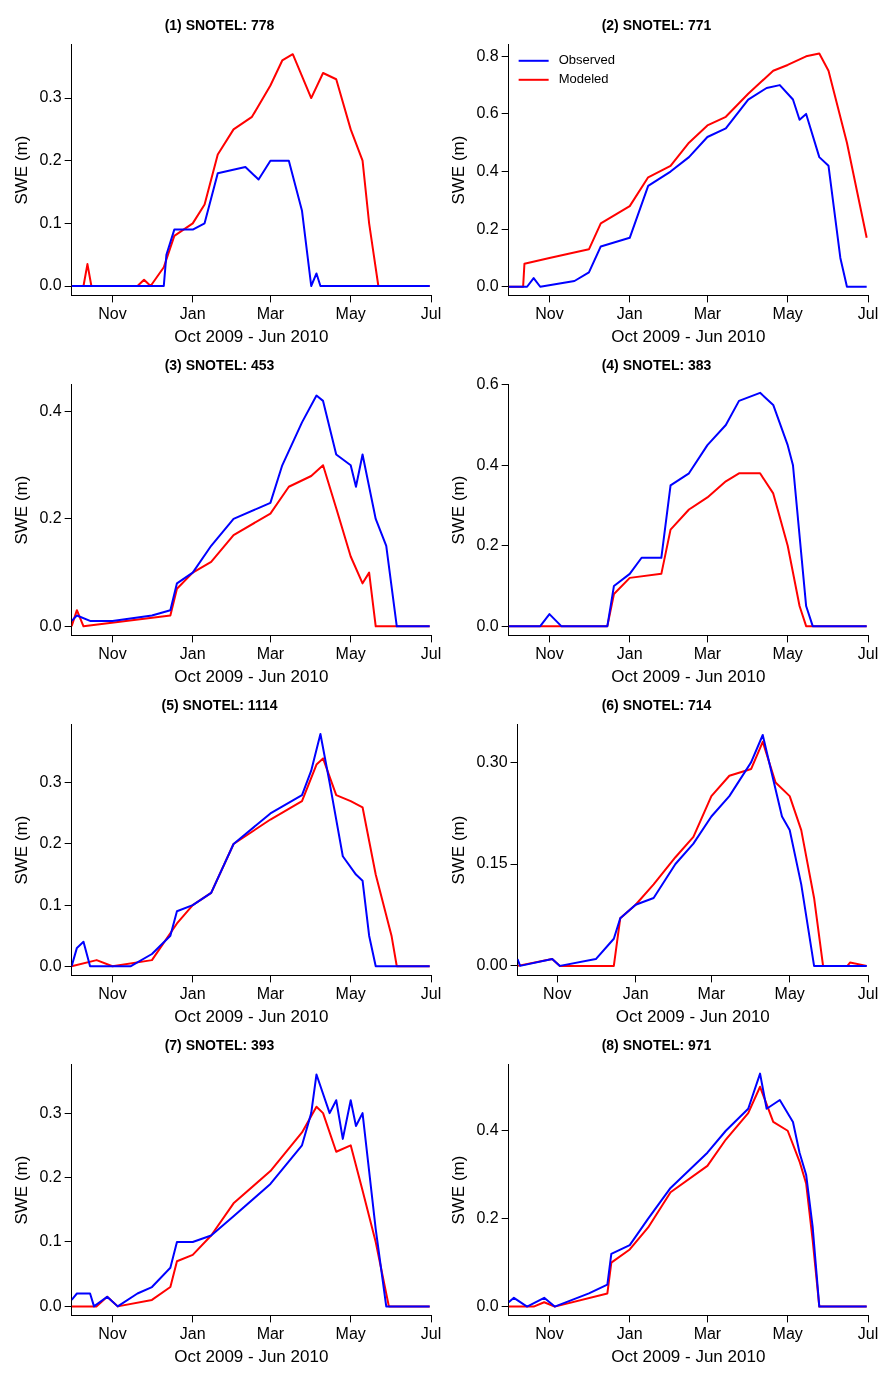 The image size is (891, 1398). What do you see at coordinates (487, 55) in the screenshot?
I see `y-tick-label: 0.8` at bounding box center [487, 55].